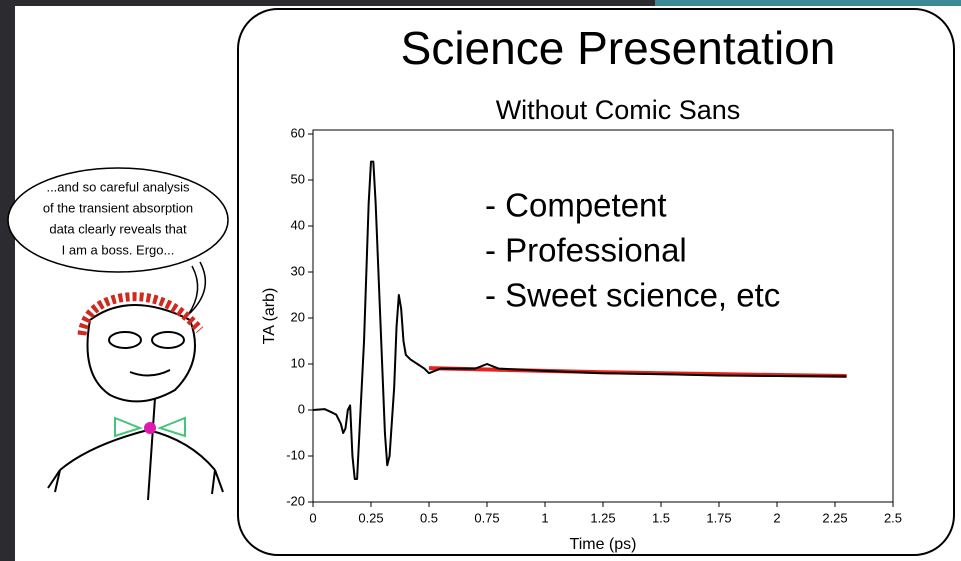 The height and width of the screenshot is (561, 961). I want to click on x-axis-label: Time (ps), so click(603, 544).